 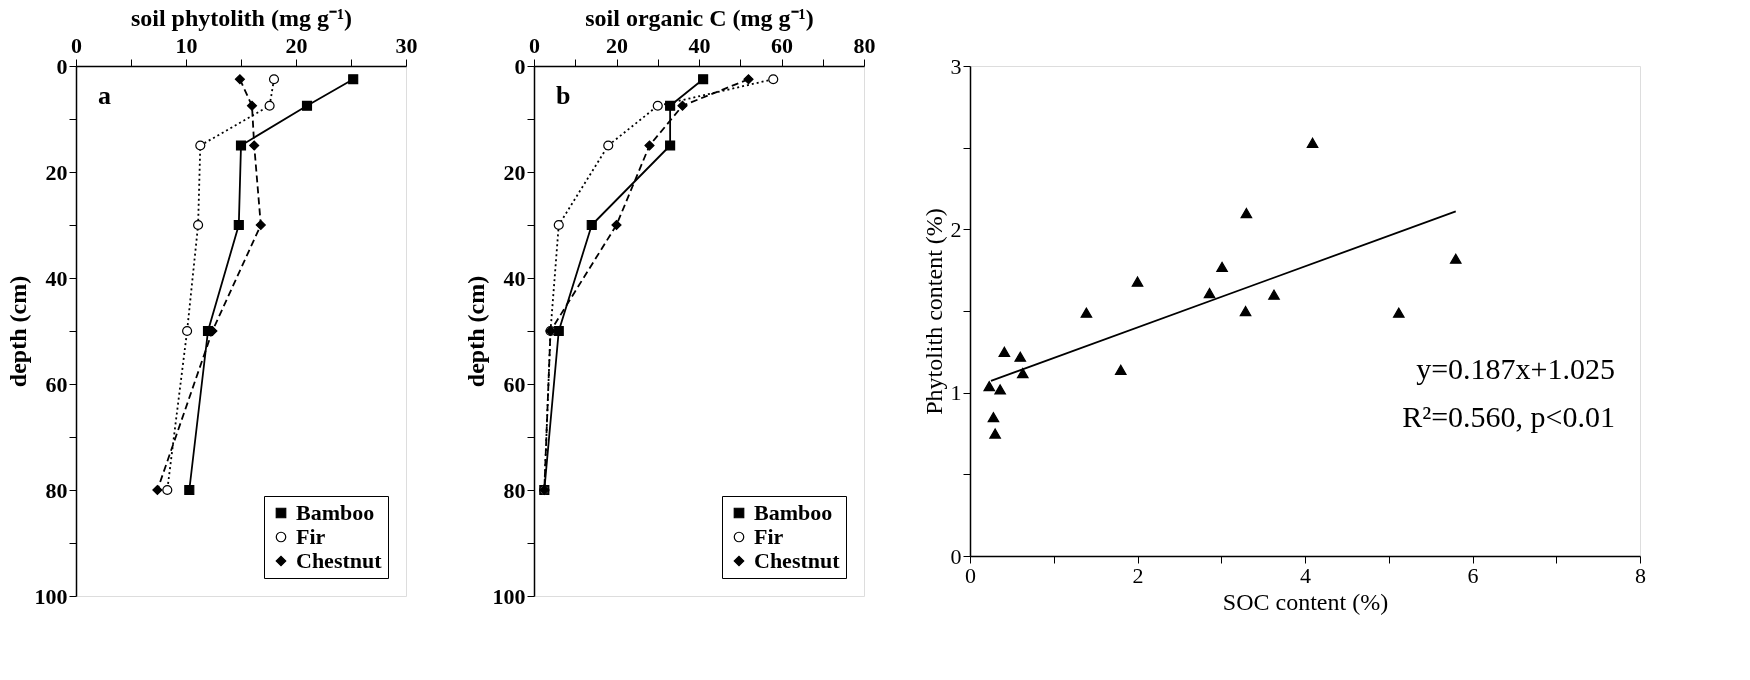 I want to click on x-tick-label: 4, so click(x=1305, y=575).